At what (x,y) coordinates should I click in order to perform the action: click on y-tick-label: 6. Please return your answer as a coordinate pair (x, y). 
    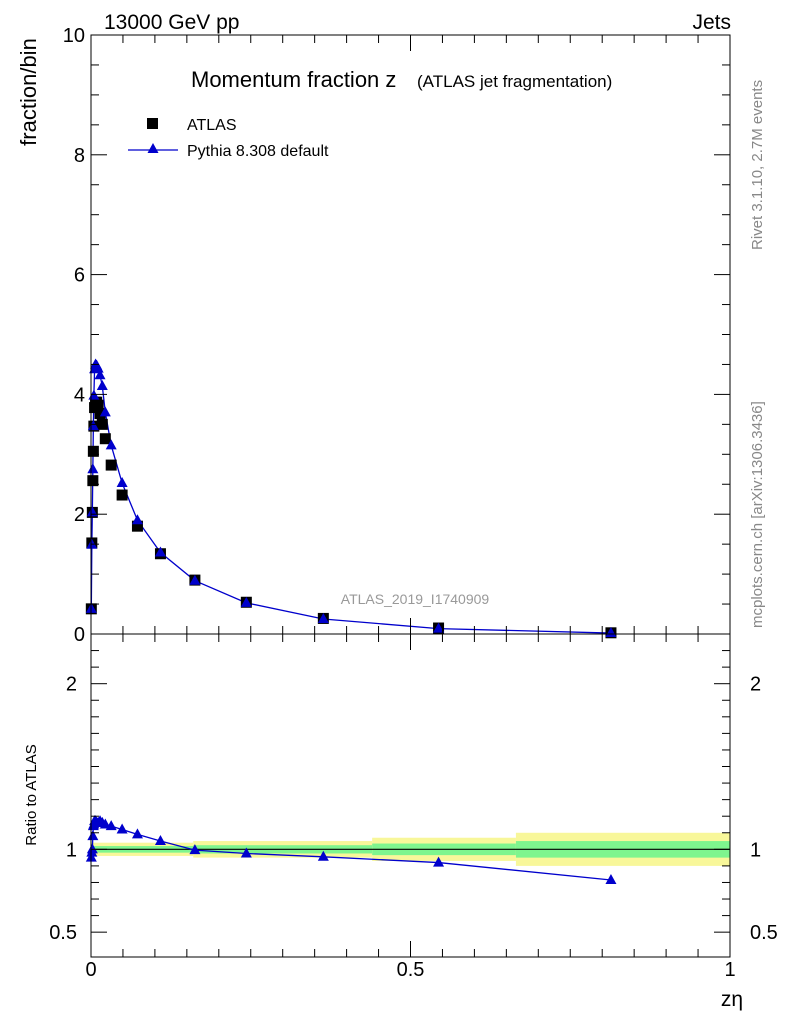
    Looking at the image, I should click on (79, 276).